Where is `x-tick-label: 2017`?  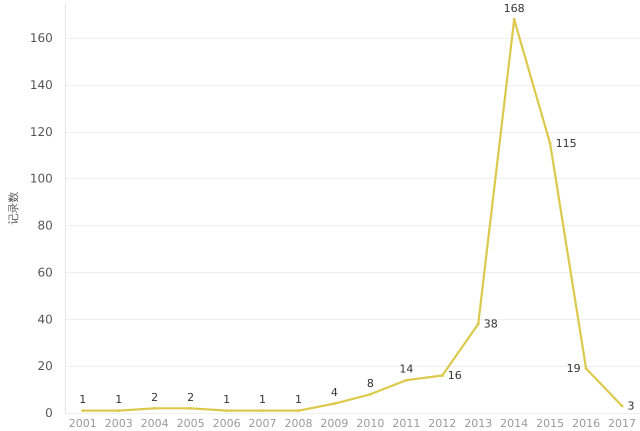 x-tick-label: 2017 is located at coordinates (622, 423).